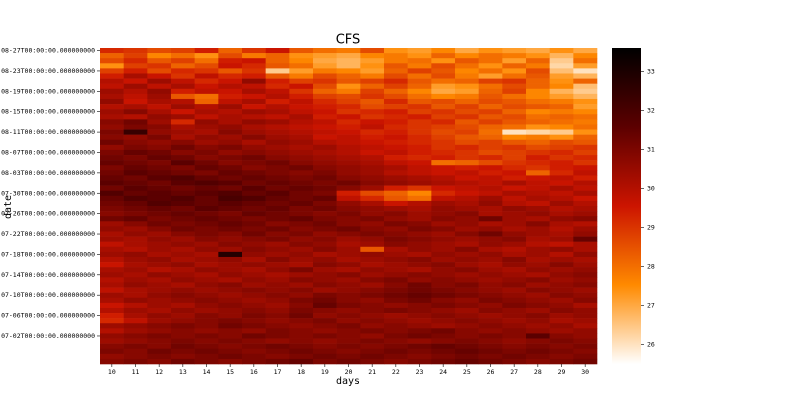 The height and width of the screenshot is (410, 800). Describe the element at coordinates (301, 372) in the screenshot. I see `x-tick-label: 18` at that location.